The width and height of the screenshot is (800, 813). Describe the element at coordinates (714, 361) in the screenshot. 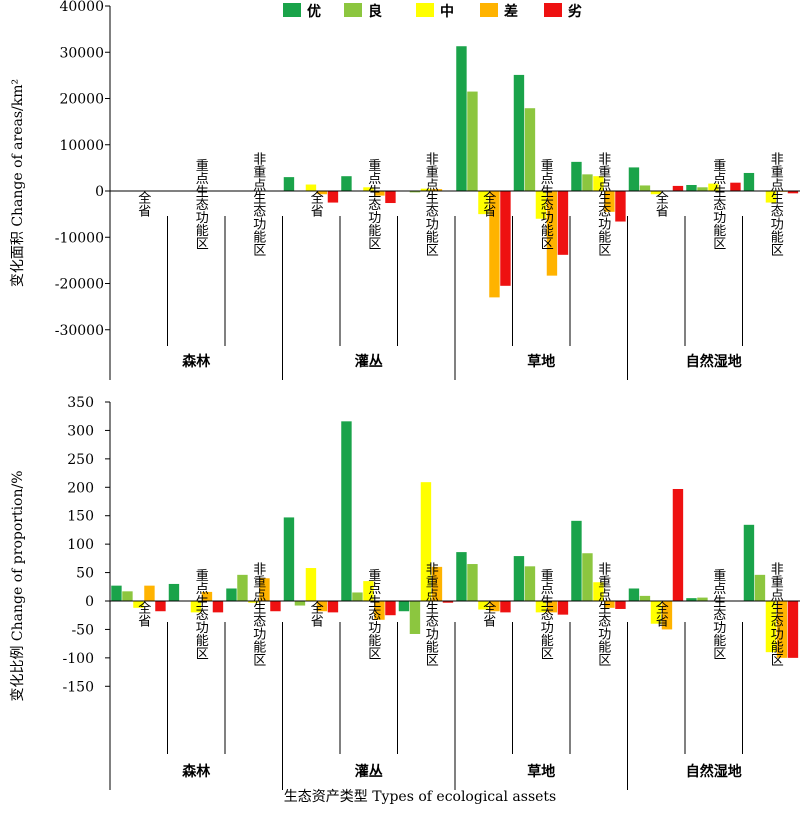

I see `group-label-0-3: 自然湿地` at that location.